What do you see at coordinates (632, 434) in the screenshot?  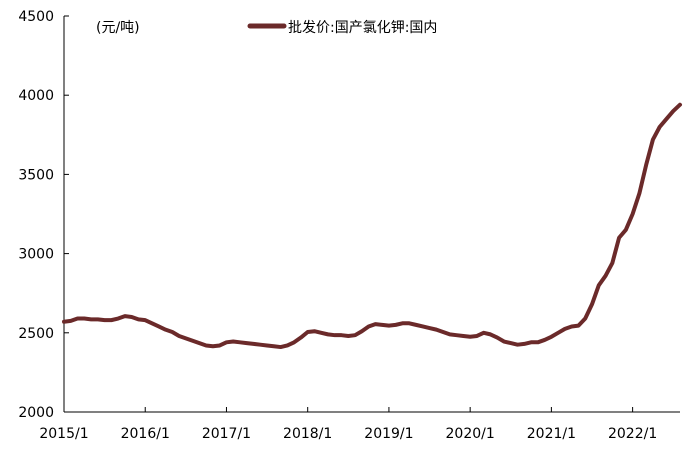 I see `x-tick-label: 2022/1` at bounding box center [632, 434].